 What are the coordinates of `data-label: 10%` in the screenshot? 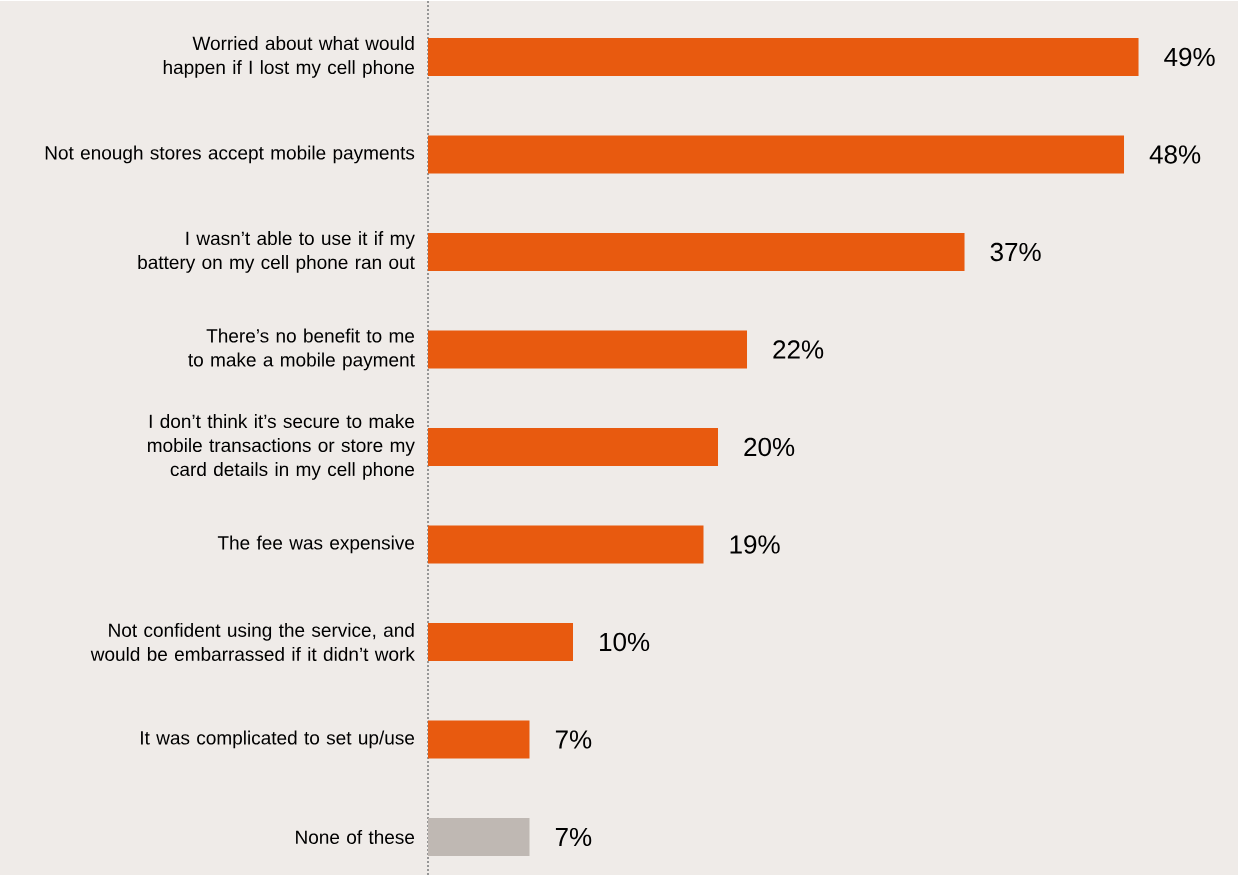 It's located at (625, 642).